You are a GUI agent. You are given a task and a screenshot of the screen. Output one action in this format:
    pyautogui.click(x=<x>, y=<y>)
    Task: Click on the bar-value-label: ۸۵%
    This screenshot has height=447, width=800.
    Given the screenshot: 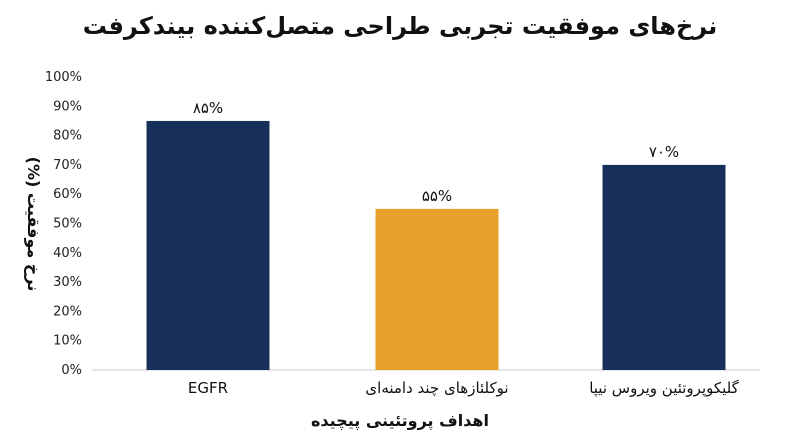 What is the action you would take?
    pyautogui.click(x=208, y=108)
    